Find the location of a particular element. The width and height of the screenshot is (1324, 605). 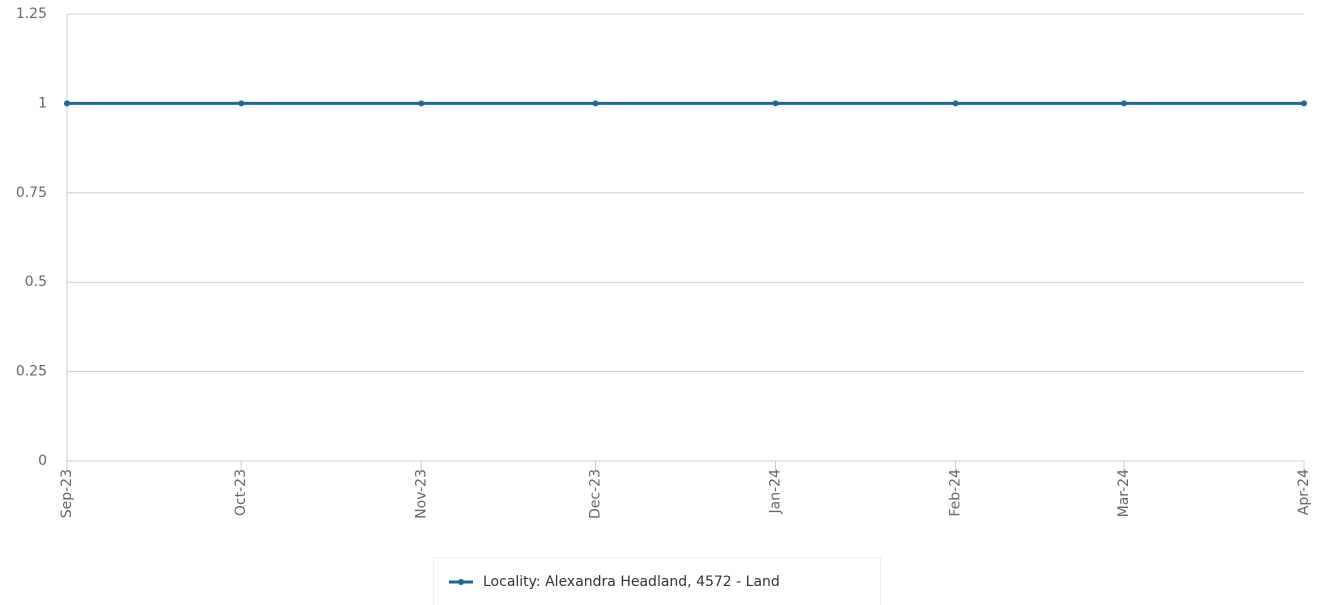

y-tick-label: 1.25 is located at coordinates (31, 14).